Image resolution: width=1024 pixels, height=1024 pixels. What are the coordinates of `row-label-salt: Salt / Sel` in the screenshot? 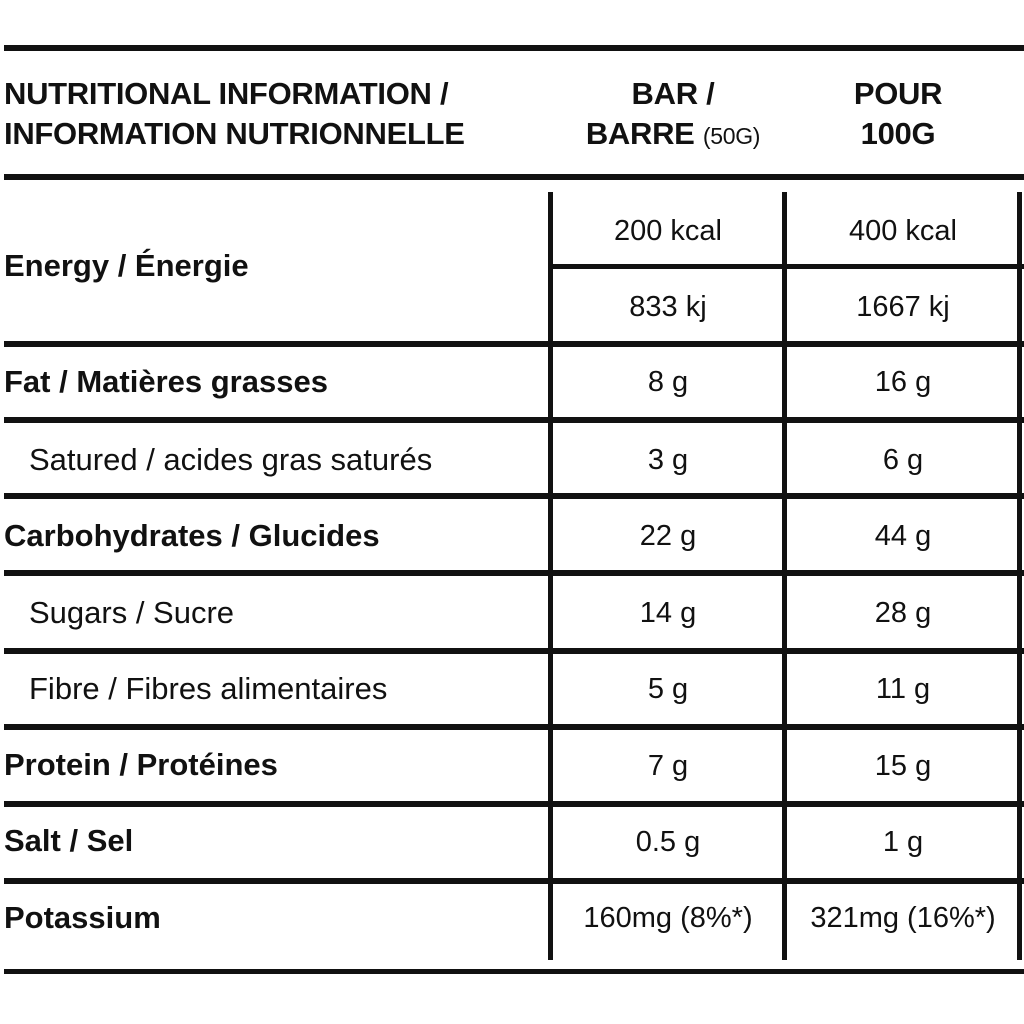 It's located at (69, 840).